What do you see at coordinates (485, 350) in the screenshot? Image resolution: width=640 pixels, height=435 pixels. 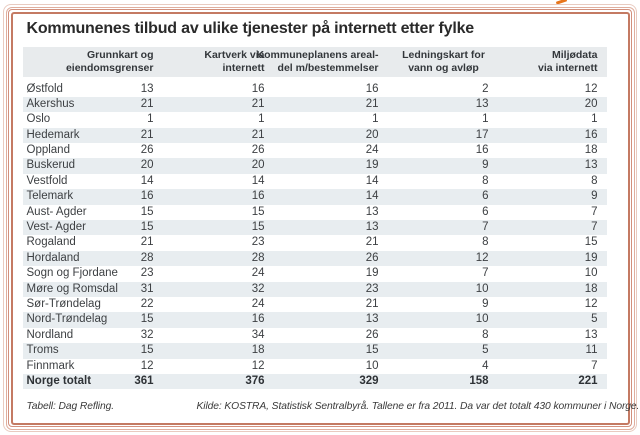 I see `value-cell: 5` at bounding box center [485, 350].